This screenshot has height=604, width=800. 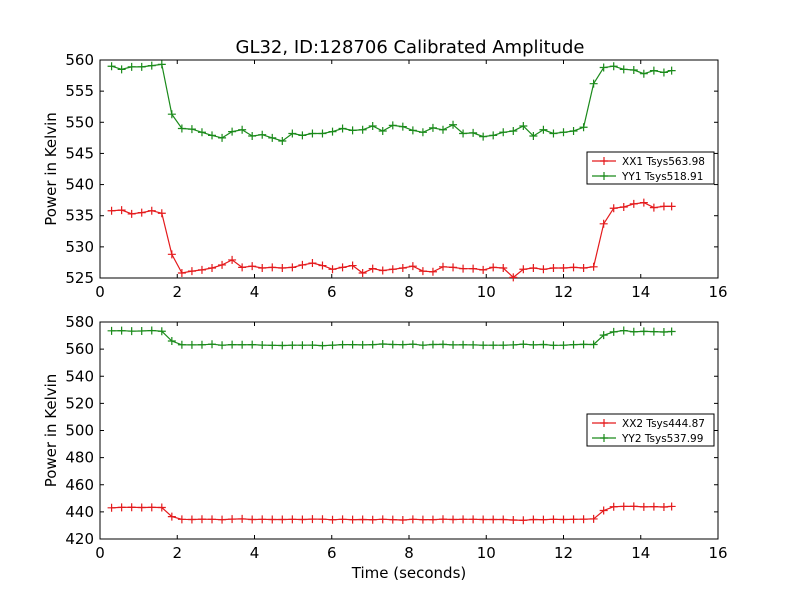 I want to click on x-tick-label: 10, so click(x=486, y=553).